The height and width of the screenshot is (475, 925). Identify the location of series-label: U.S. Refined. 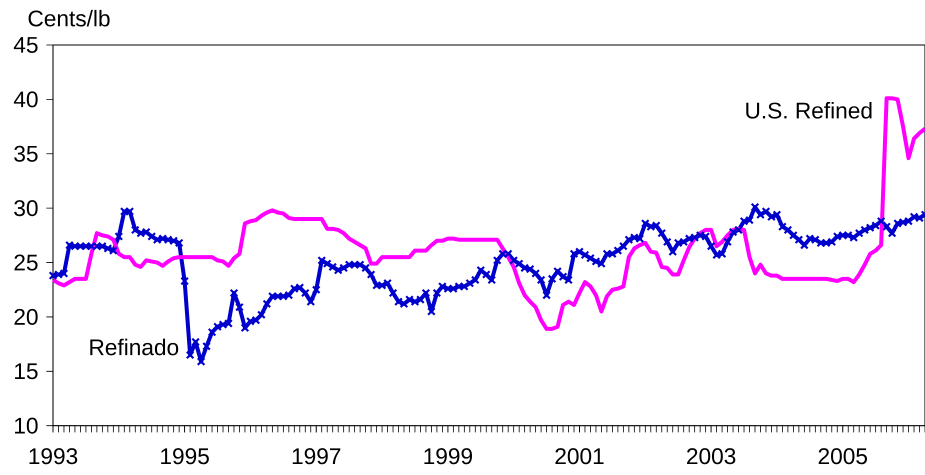
(809, 110).